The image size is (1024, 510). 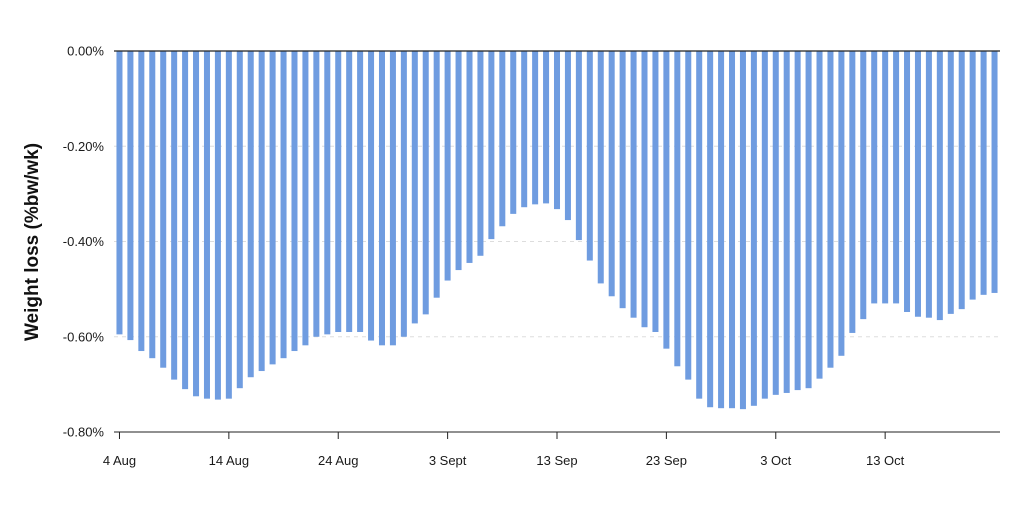 I want to click on x-tick-label: 24 Aug, so click(x=338, y=460).